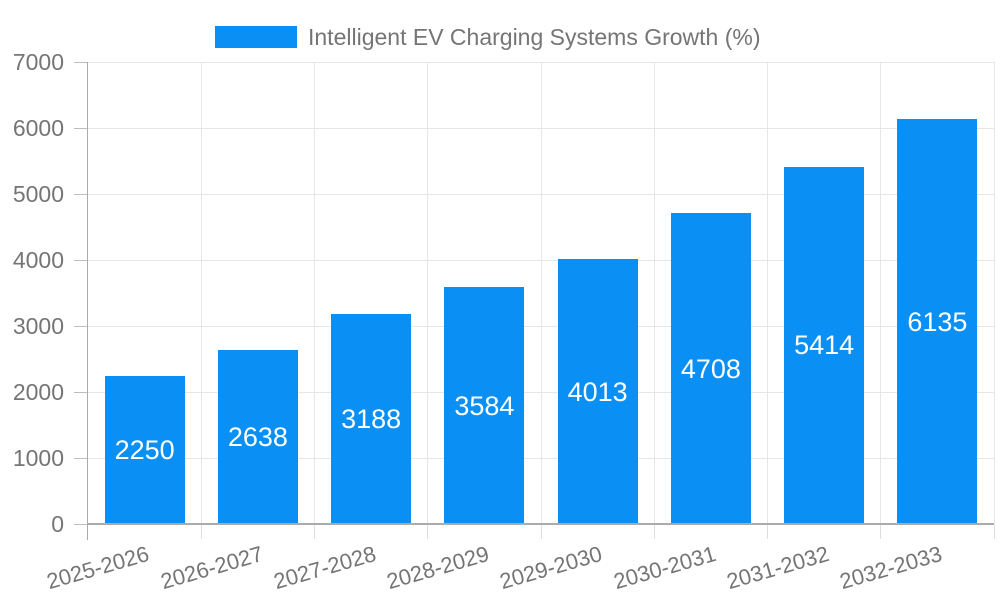 The width and height of the screenshot is (1000, 600). I want to click on bar: 2250, so click(144, 449).